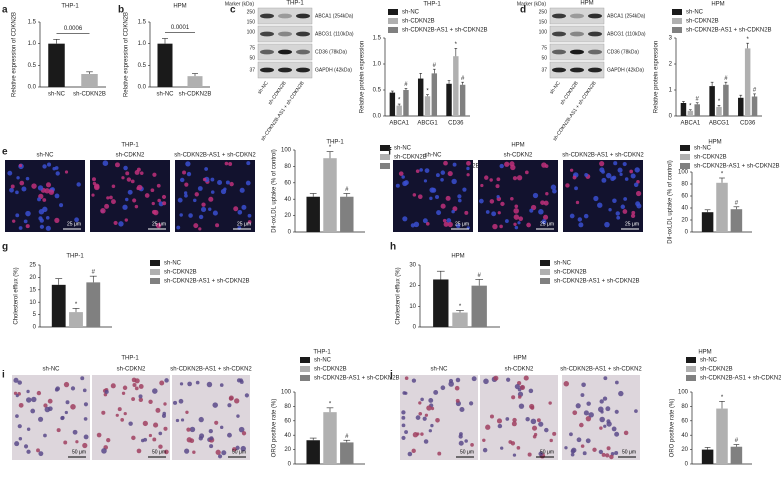  I want to click on y-tick-label: 80, so click(287, 407).